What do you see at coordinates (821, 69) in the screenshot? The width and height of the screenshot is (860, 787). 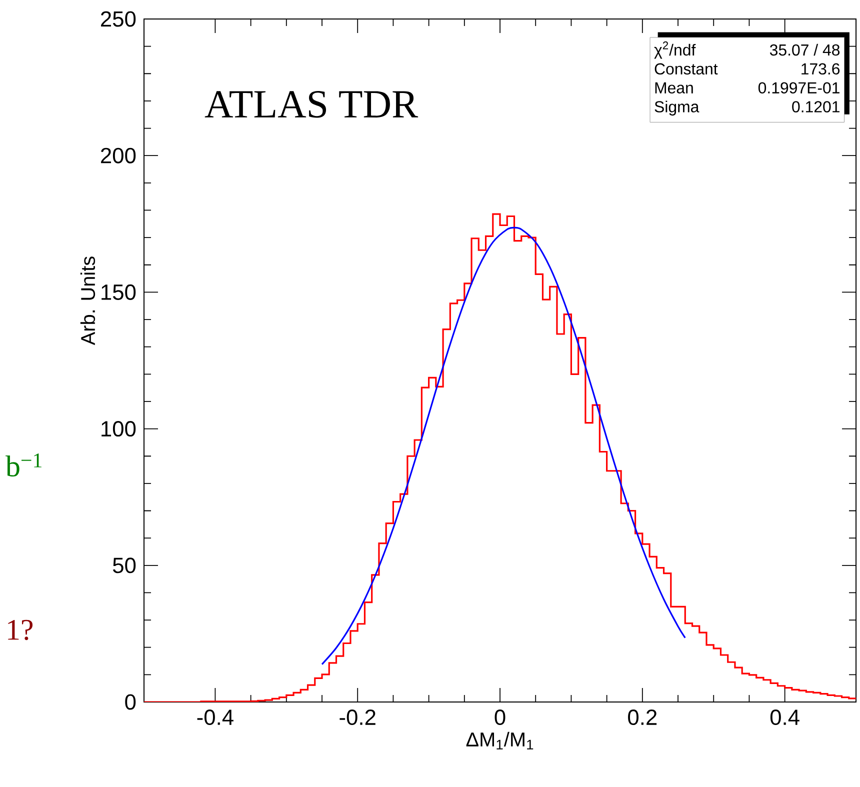 I see `annotation: 173.6` at bounding box center [821, 69].